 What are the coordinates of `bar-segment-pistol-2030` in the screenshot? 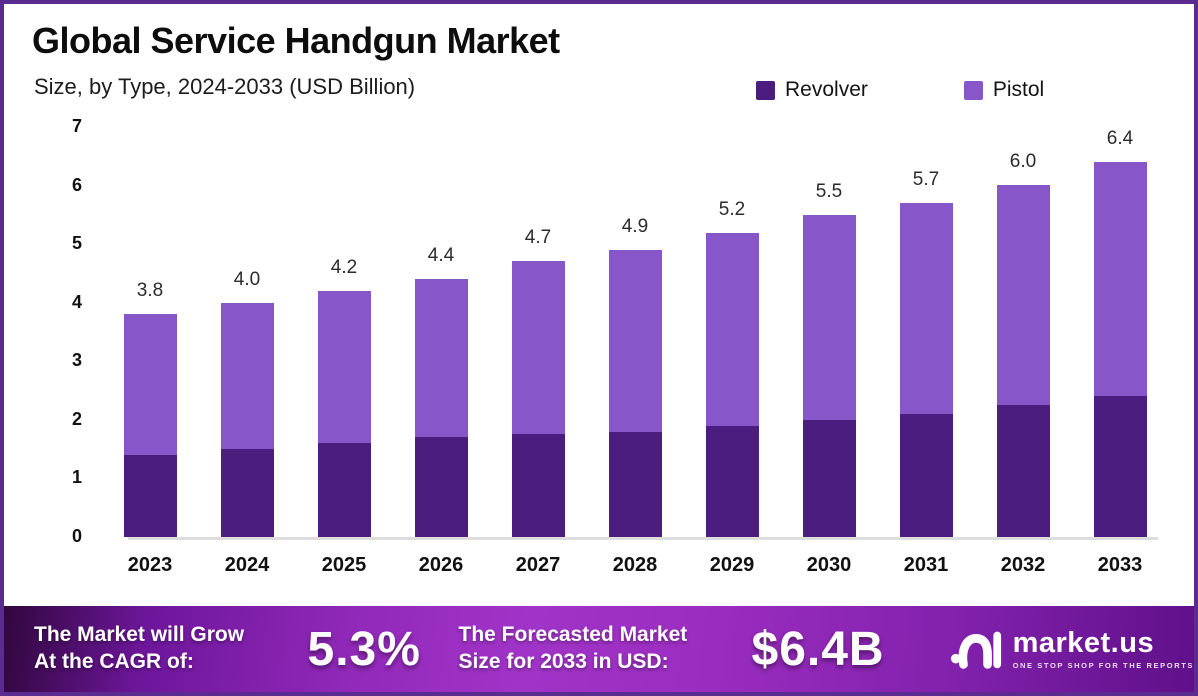 It's located at (829, 317).